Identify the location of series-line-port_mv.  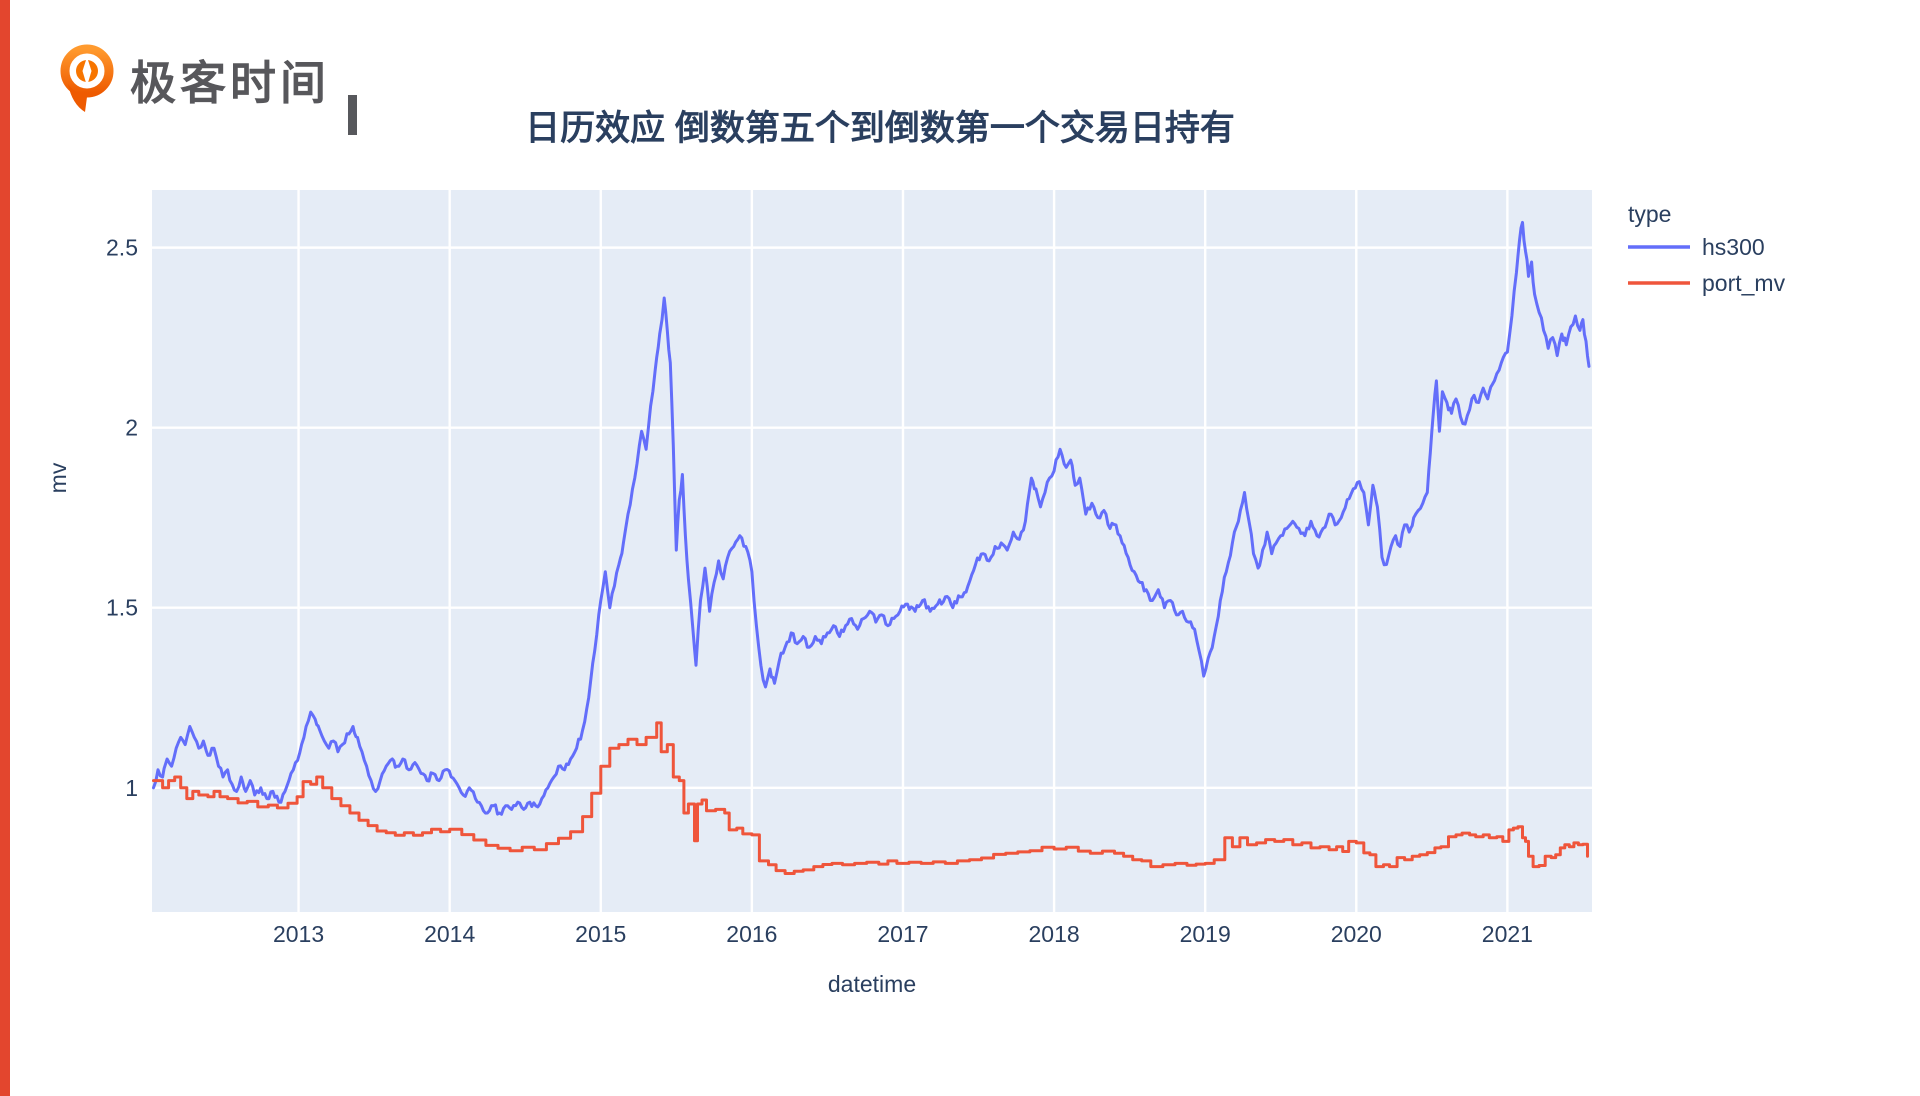
(870, 798).